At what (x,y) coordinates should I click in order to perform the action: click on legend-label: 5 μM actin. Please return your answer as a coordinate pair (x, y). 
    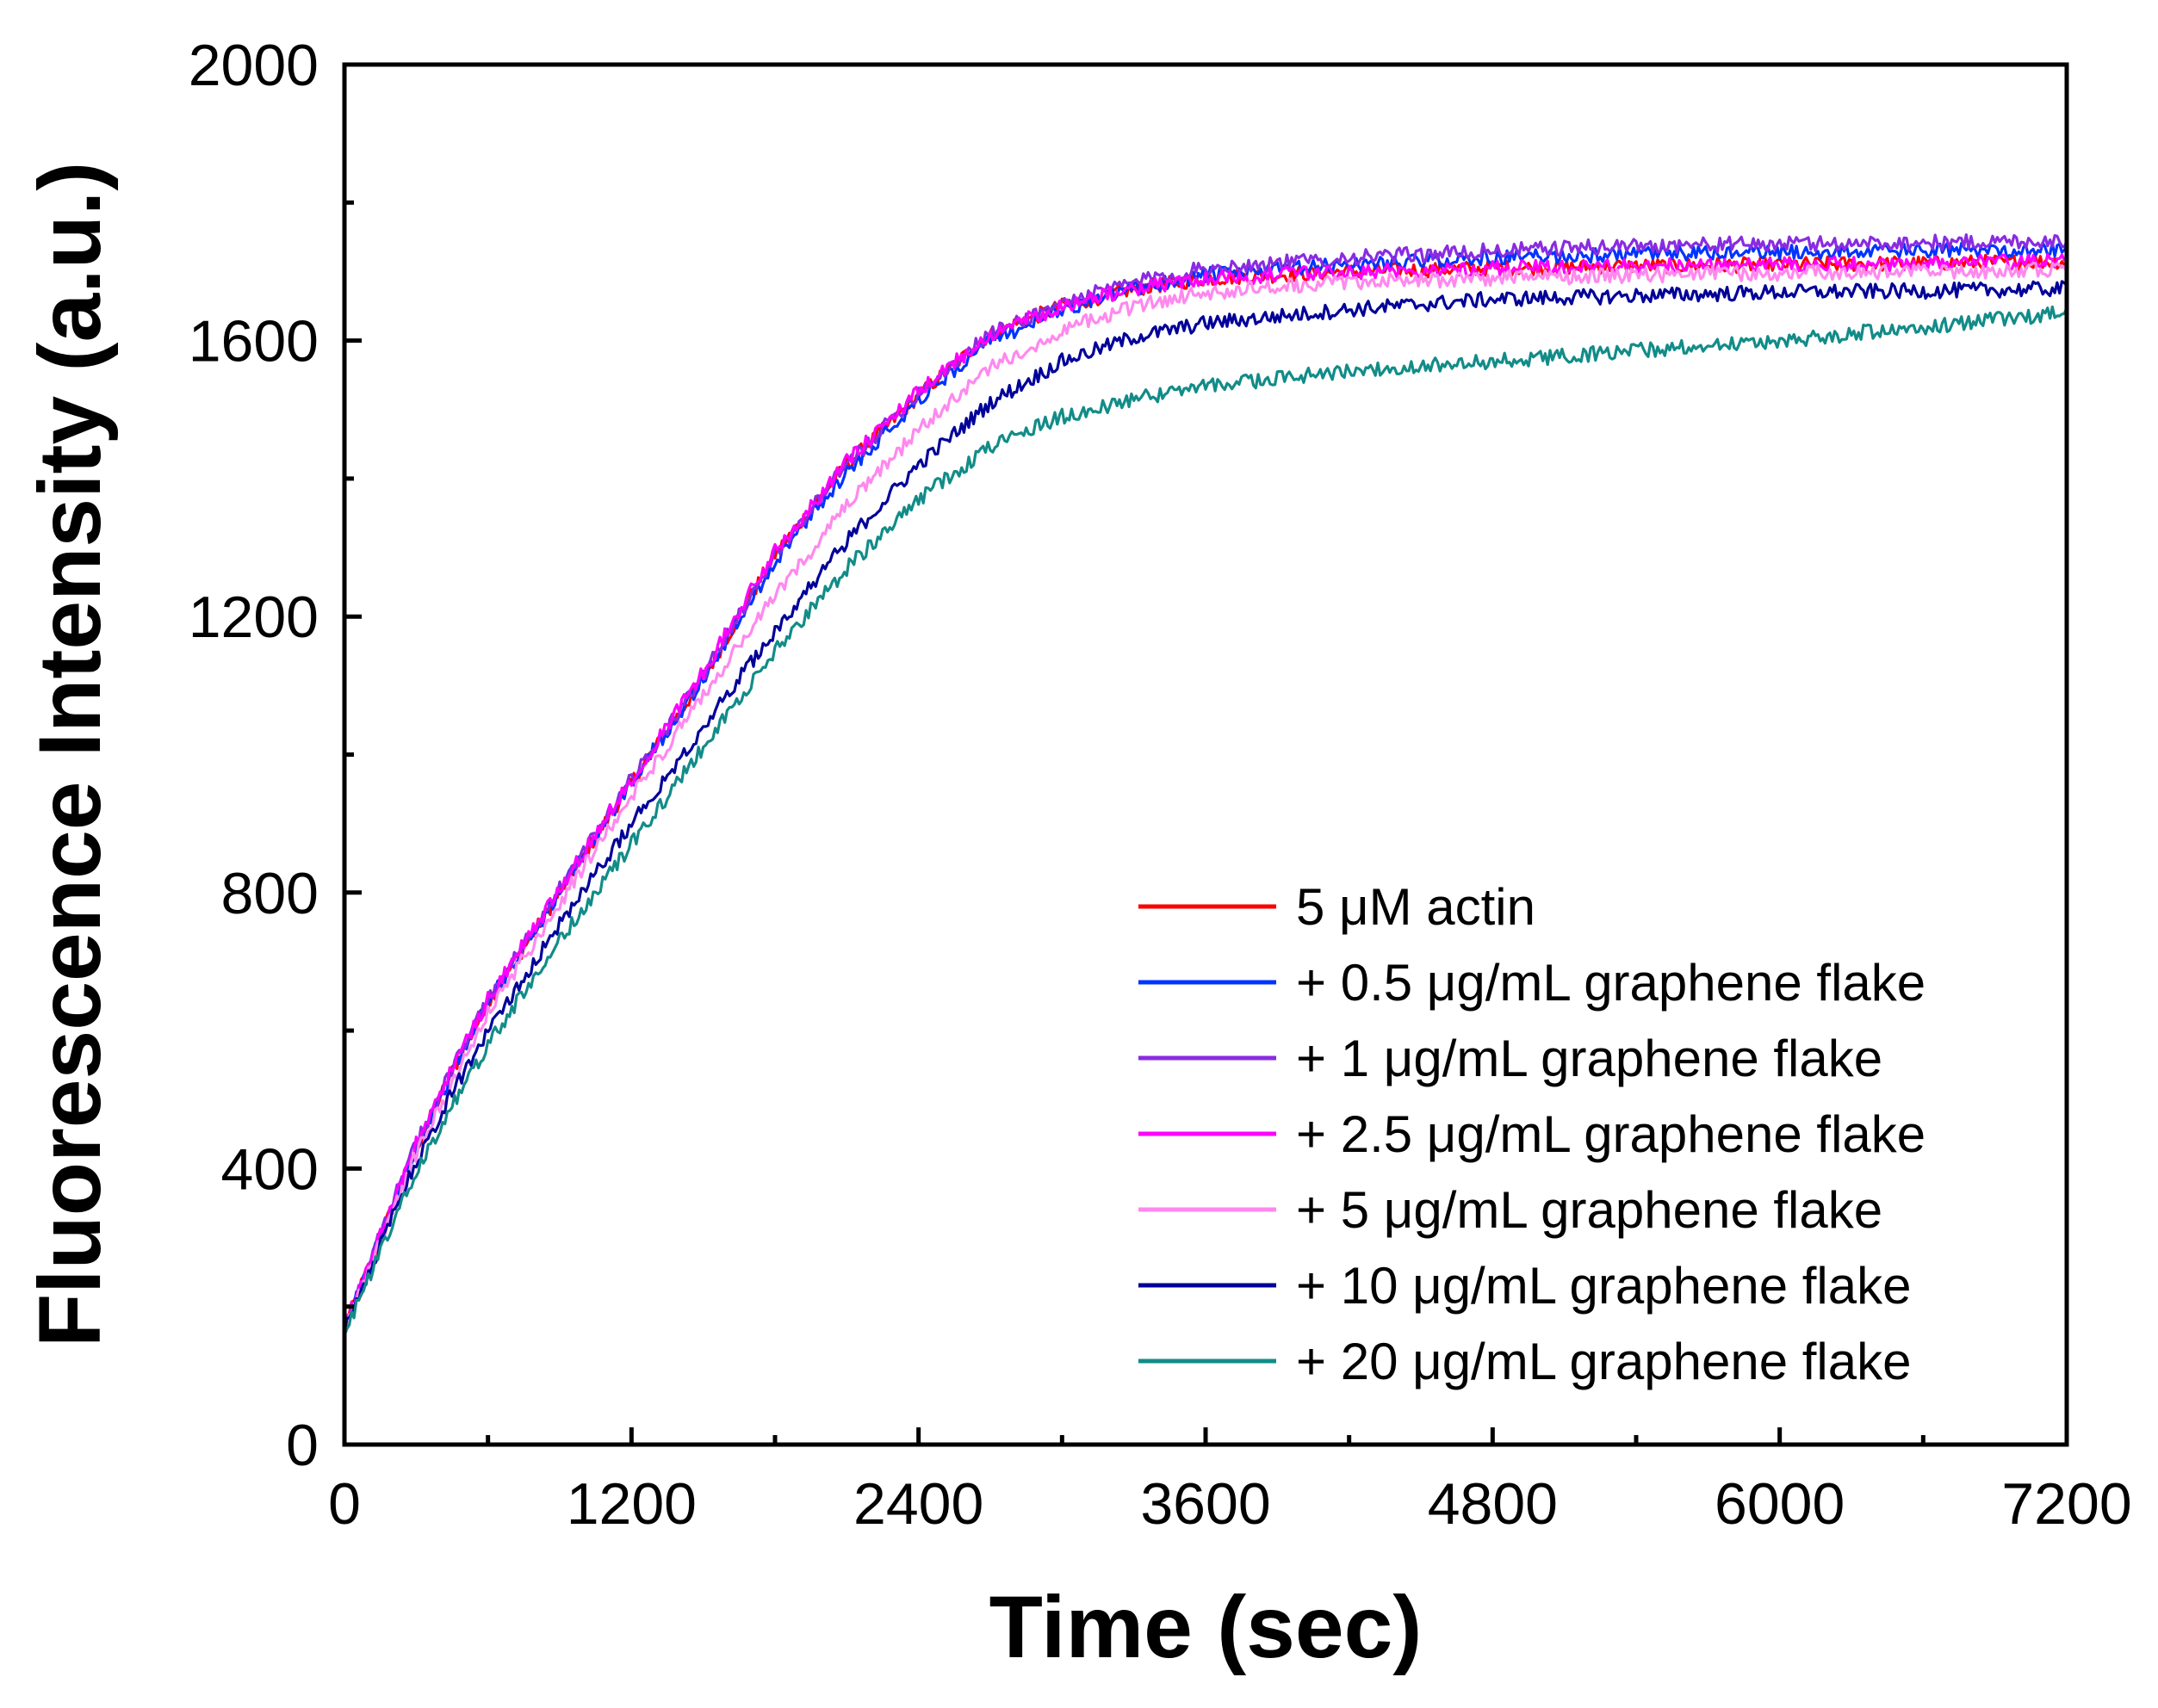
    Looking at the image, I should click on (1416, 907).